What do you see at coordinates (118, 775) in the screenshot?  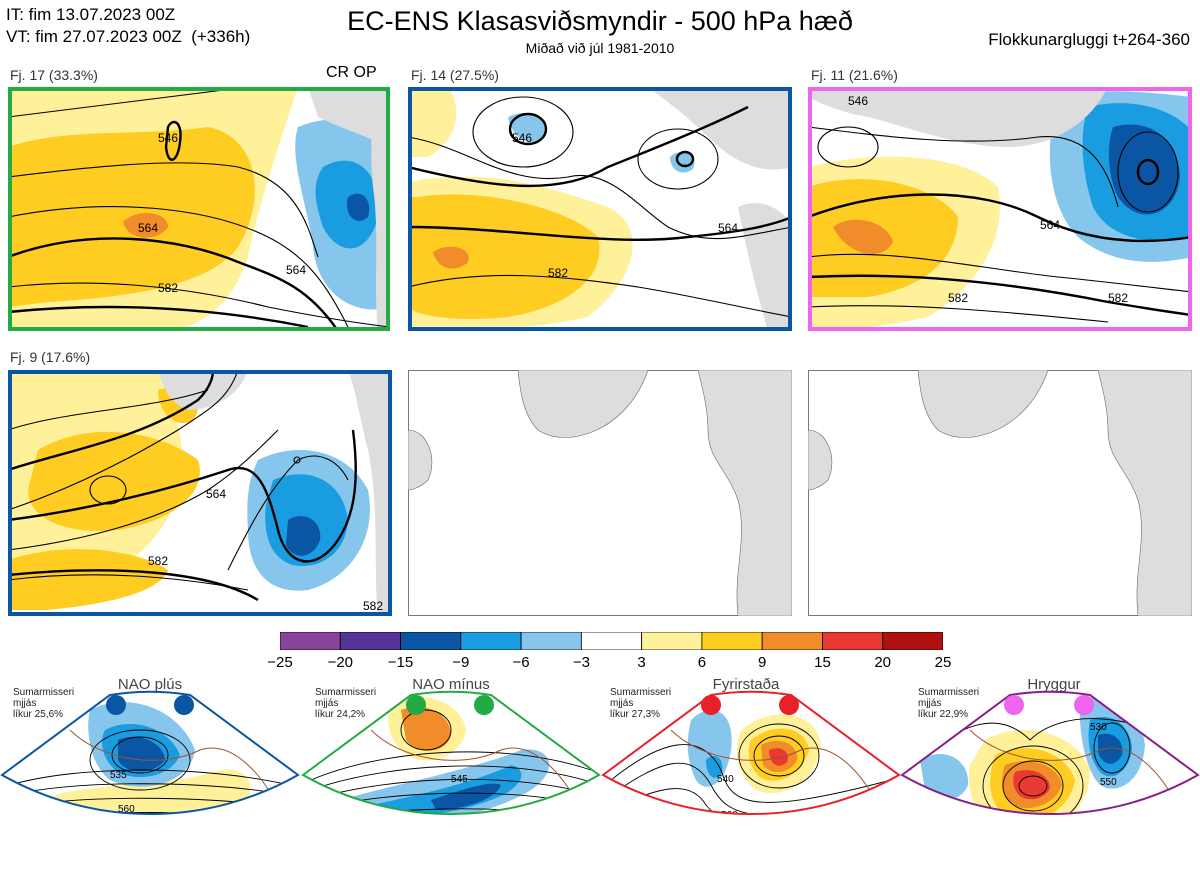 I see `contour-label: 535` at bounding box center [118, 775].